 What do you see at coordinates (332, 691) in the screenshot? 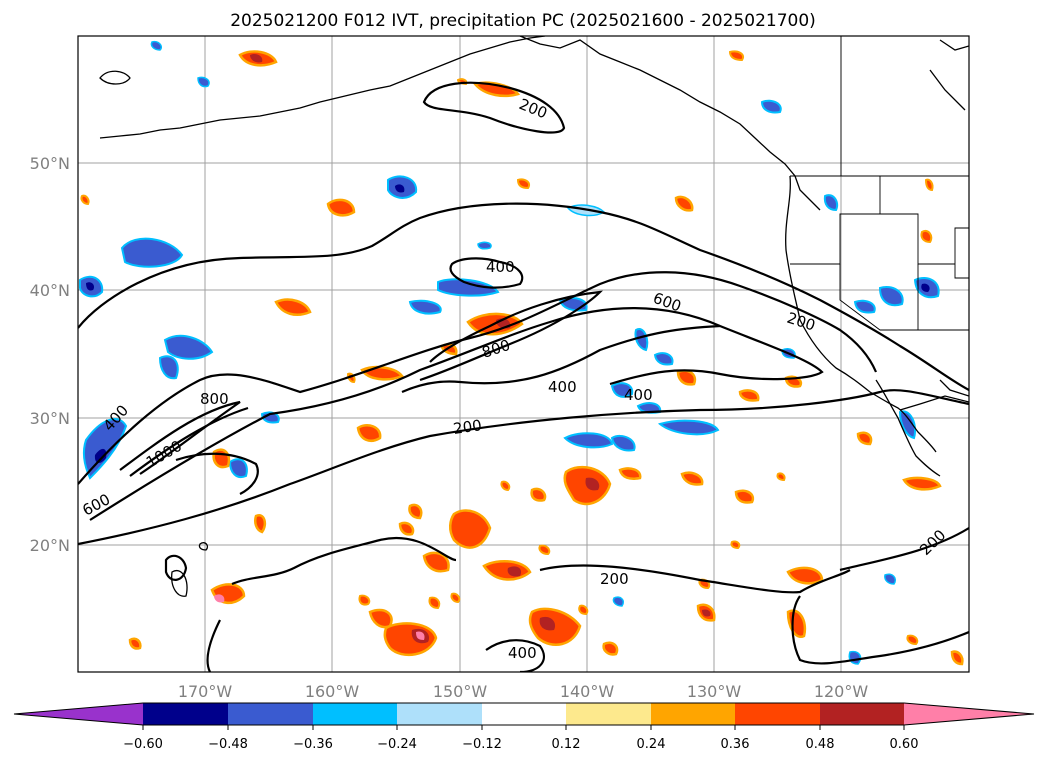
I see `lon-label-160w: 160°W` at bounding box center [332, 691].